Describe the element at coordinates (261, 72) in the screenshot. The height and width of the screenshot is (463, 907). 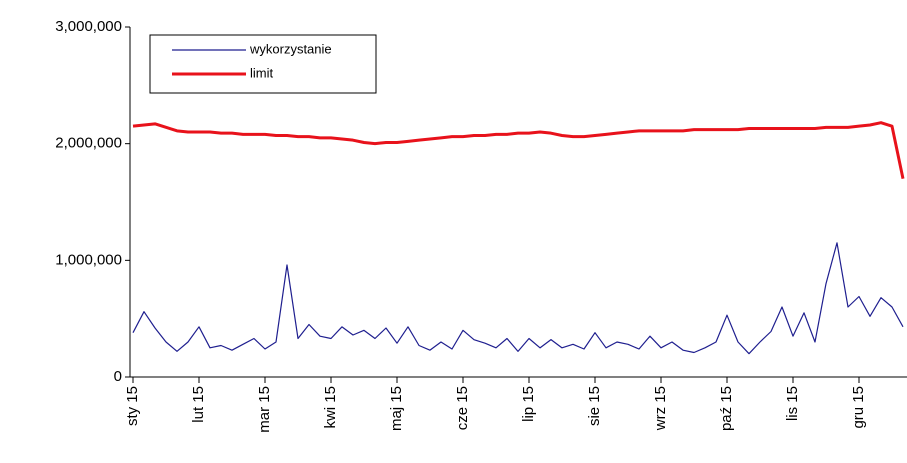
I see `legend-label: limit` at that location.